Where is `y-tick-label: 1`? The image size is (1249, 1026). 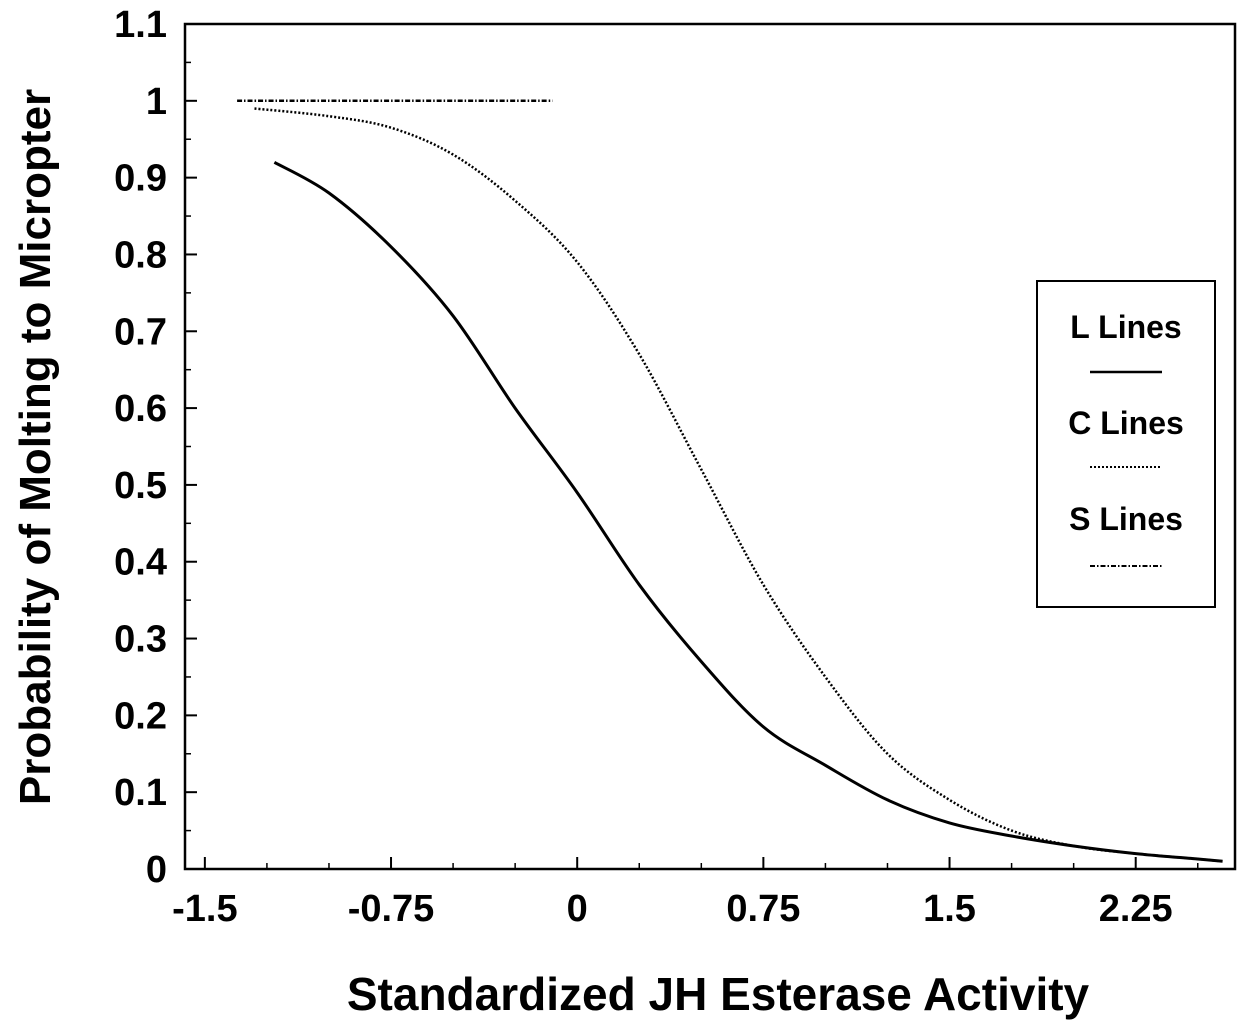 y-tick-label: 1 is located at coordinates (156, 102).